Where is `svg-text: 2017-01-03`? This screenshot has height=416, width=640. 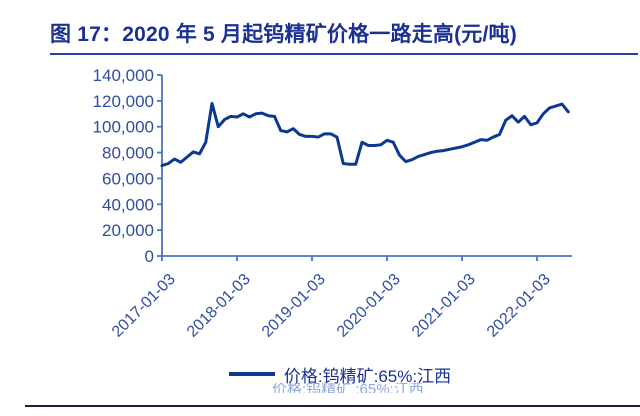
svg-text: 2017-01-03 is located at coordinates (144, 306).